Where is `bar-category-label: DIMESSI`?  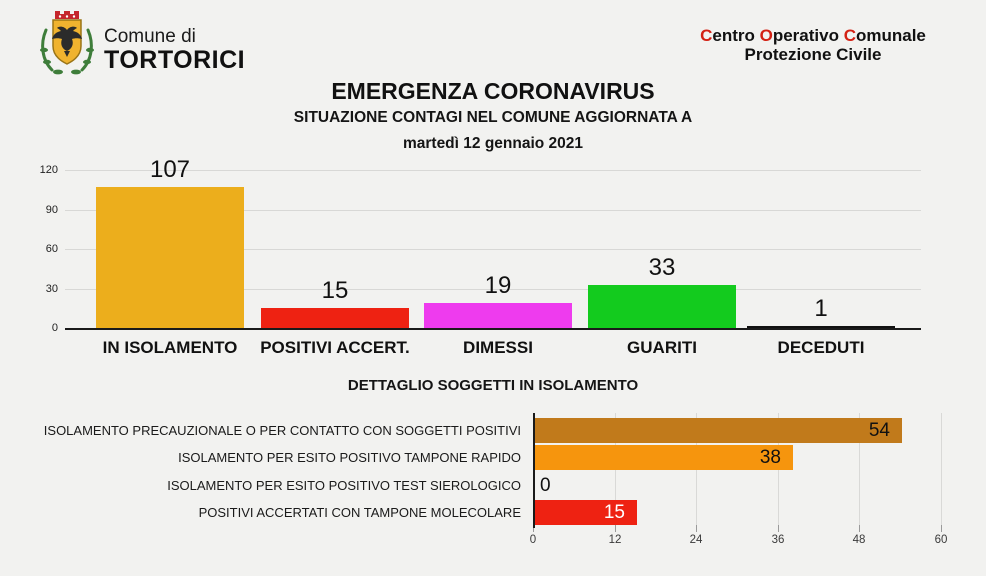
bar-category-label: DIMESSI is located at coordinates (498, 347).